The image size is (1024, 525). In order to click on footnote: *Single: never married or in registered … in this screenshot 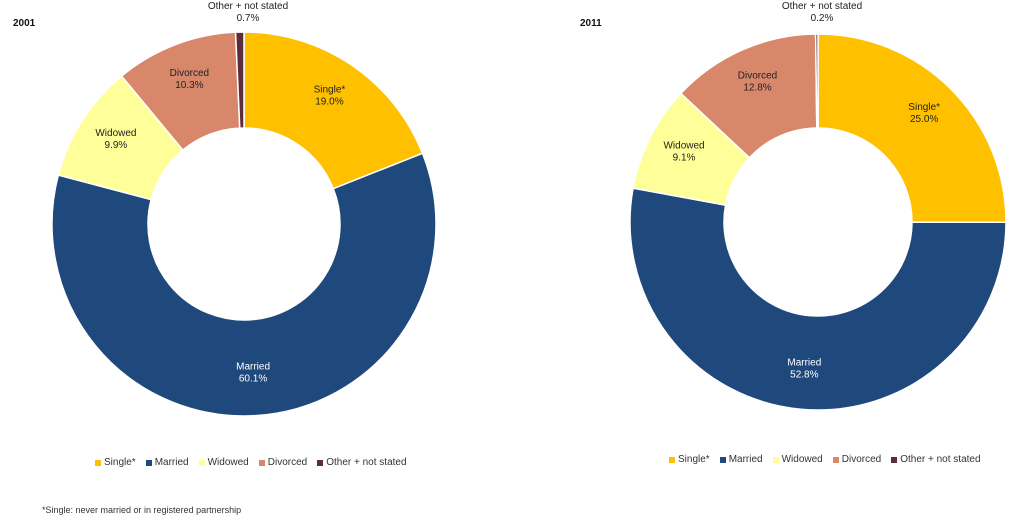, I will do `click(142, 510)`.